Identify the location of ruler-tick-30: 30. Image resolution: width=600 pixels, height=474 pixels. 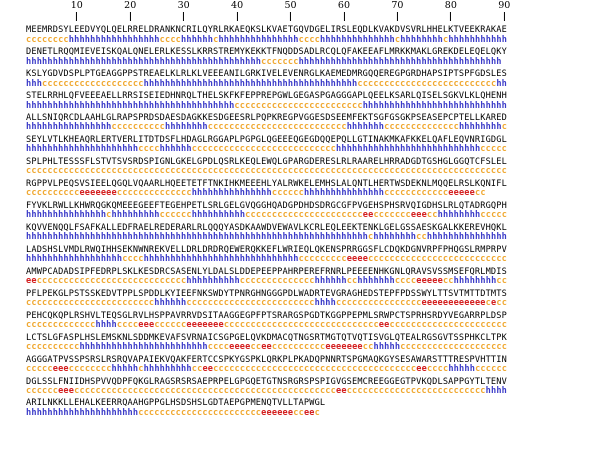
(184, 10).